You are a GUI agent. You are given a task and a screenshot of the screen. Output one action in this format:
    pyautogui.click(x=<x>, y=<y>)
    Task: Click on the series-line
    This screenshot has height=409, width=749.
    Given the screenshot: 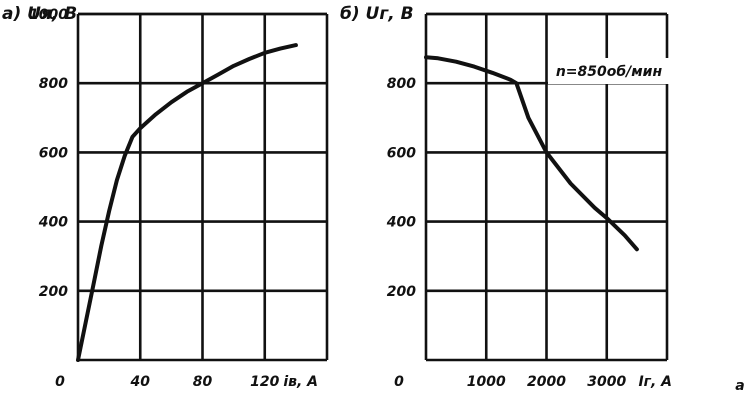 What is the action you would take?
    pyautogui.click(x=531, y=153)
    